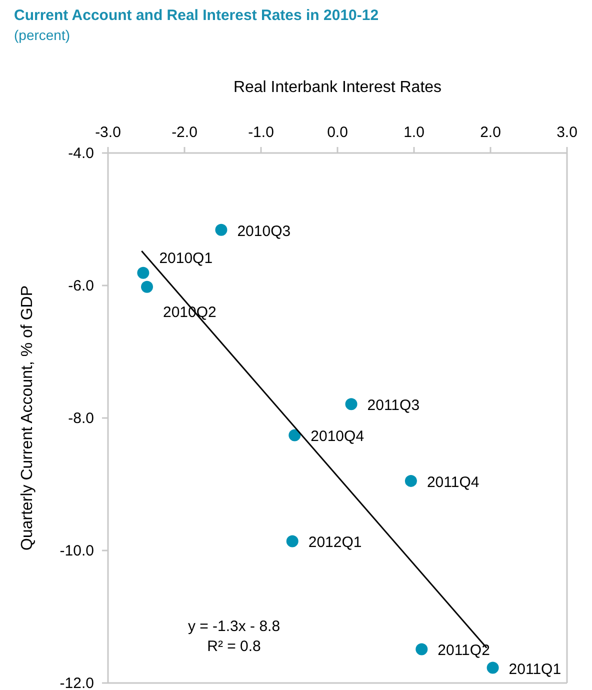 Image resolution: width=592 pixels, height=690 pixels. Describe the element at coordinates (196, 15) in the screenshot. I see `chart-title: Current Account and Real Interest Rates in 2010-12` at that location.